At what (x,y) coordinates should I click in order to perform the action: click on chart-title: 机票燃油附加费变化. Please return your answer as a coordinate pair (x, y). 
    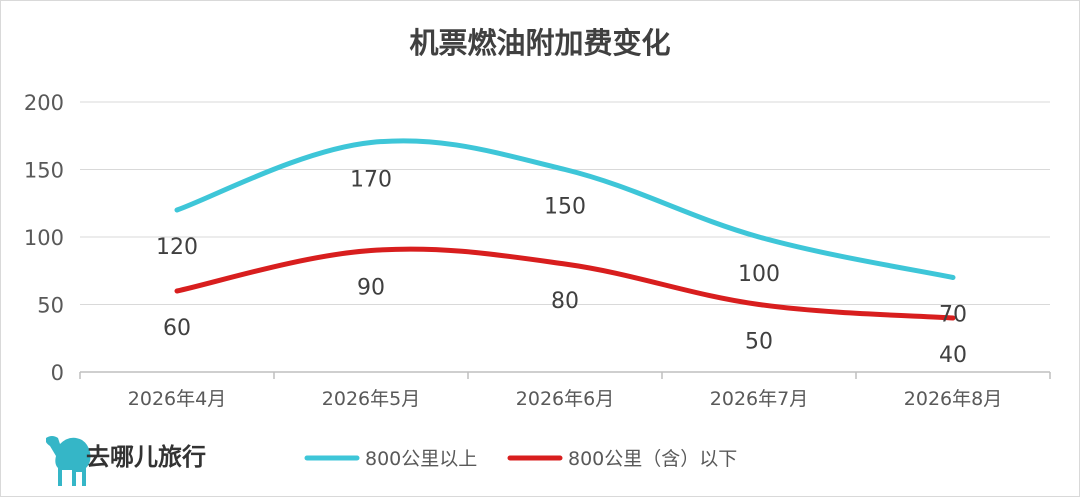
    Looking at the image, I should click on (539, 43).